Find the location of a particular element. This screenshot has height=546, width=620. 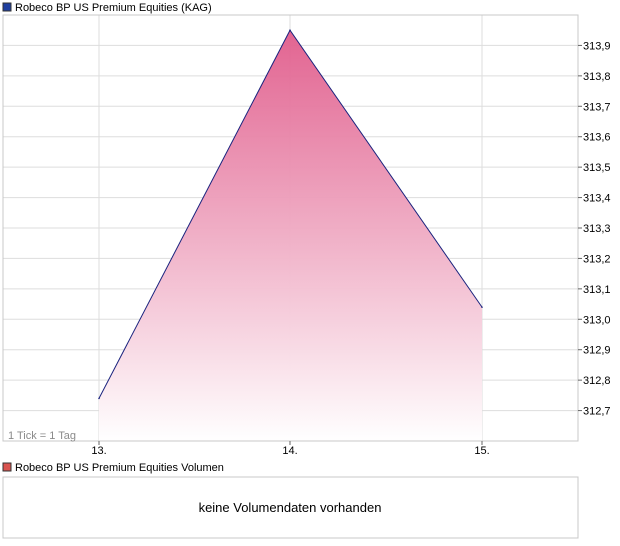

price-legend-label: Robeco BP US Premium Equities (KAG) is located at coordinates (113, 8).